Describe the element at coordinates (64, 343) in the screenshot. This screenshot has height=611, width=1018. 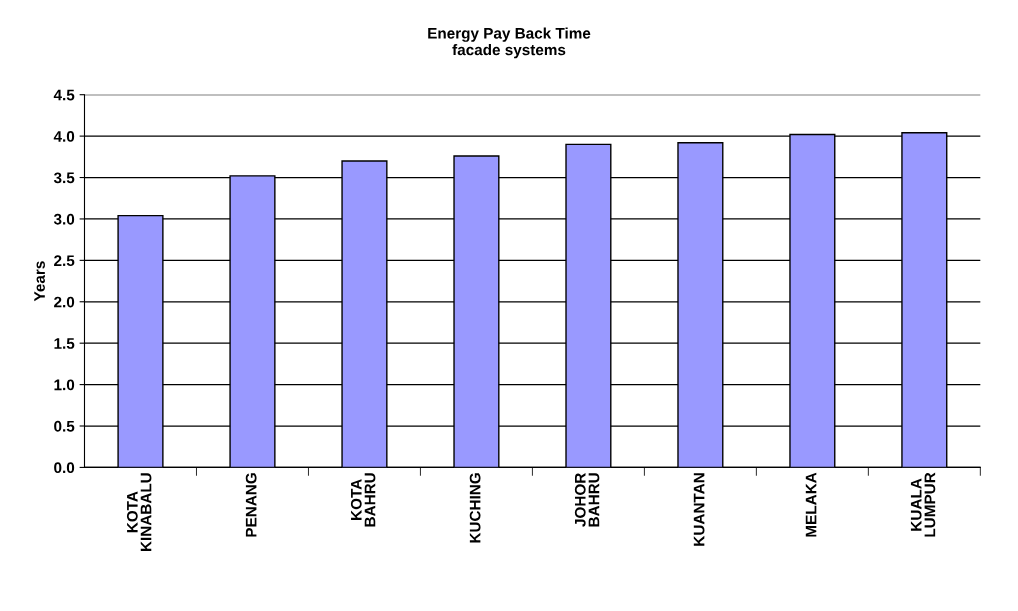
I see `y-tick-label: 1.5` at that location.